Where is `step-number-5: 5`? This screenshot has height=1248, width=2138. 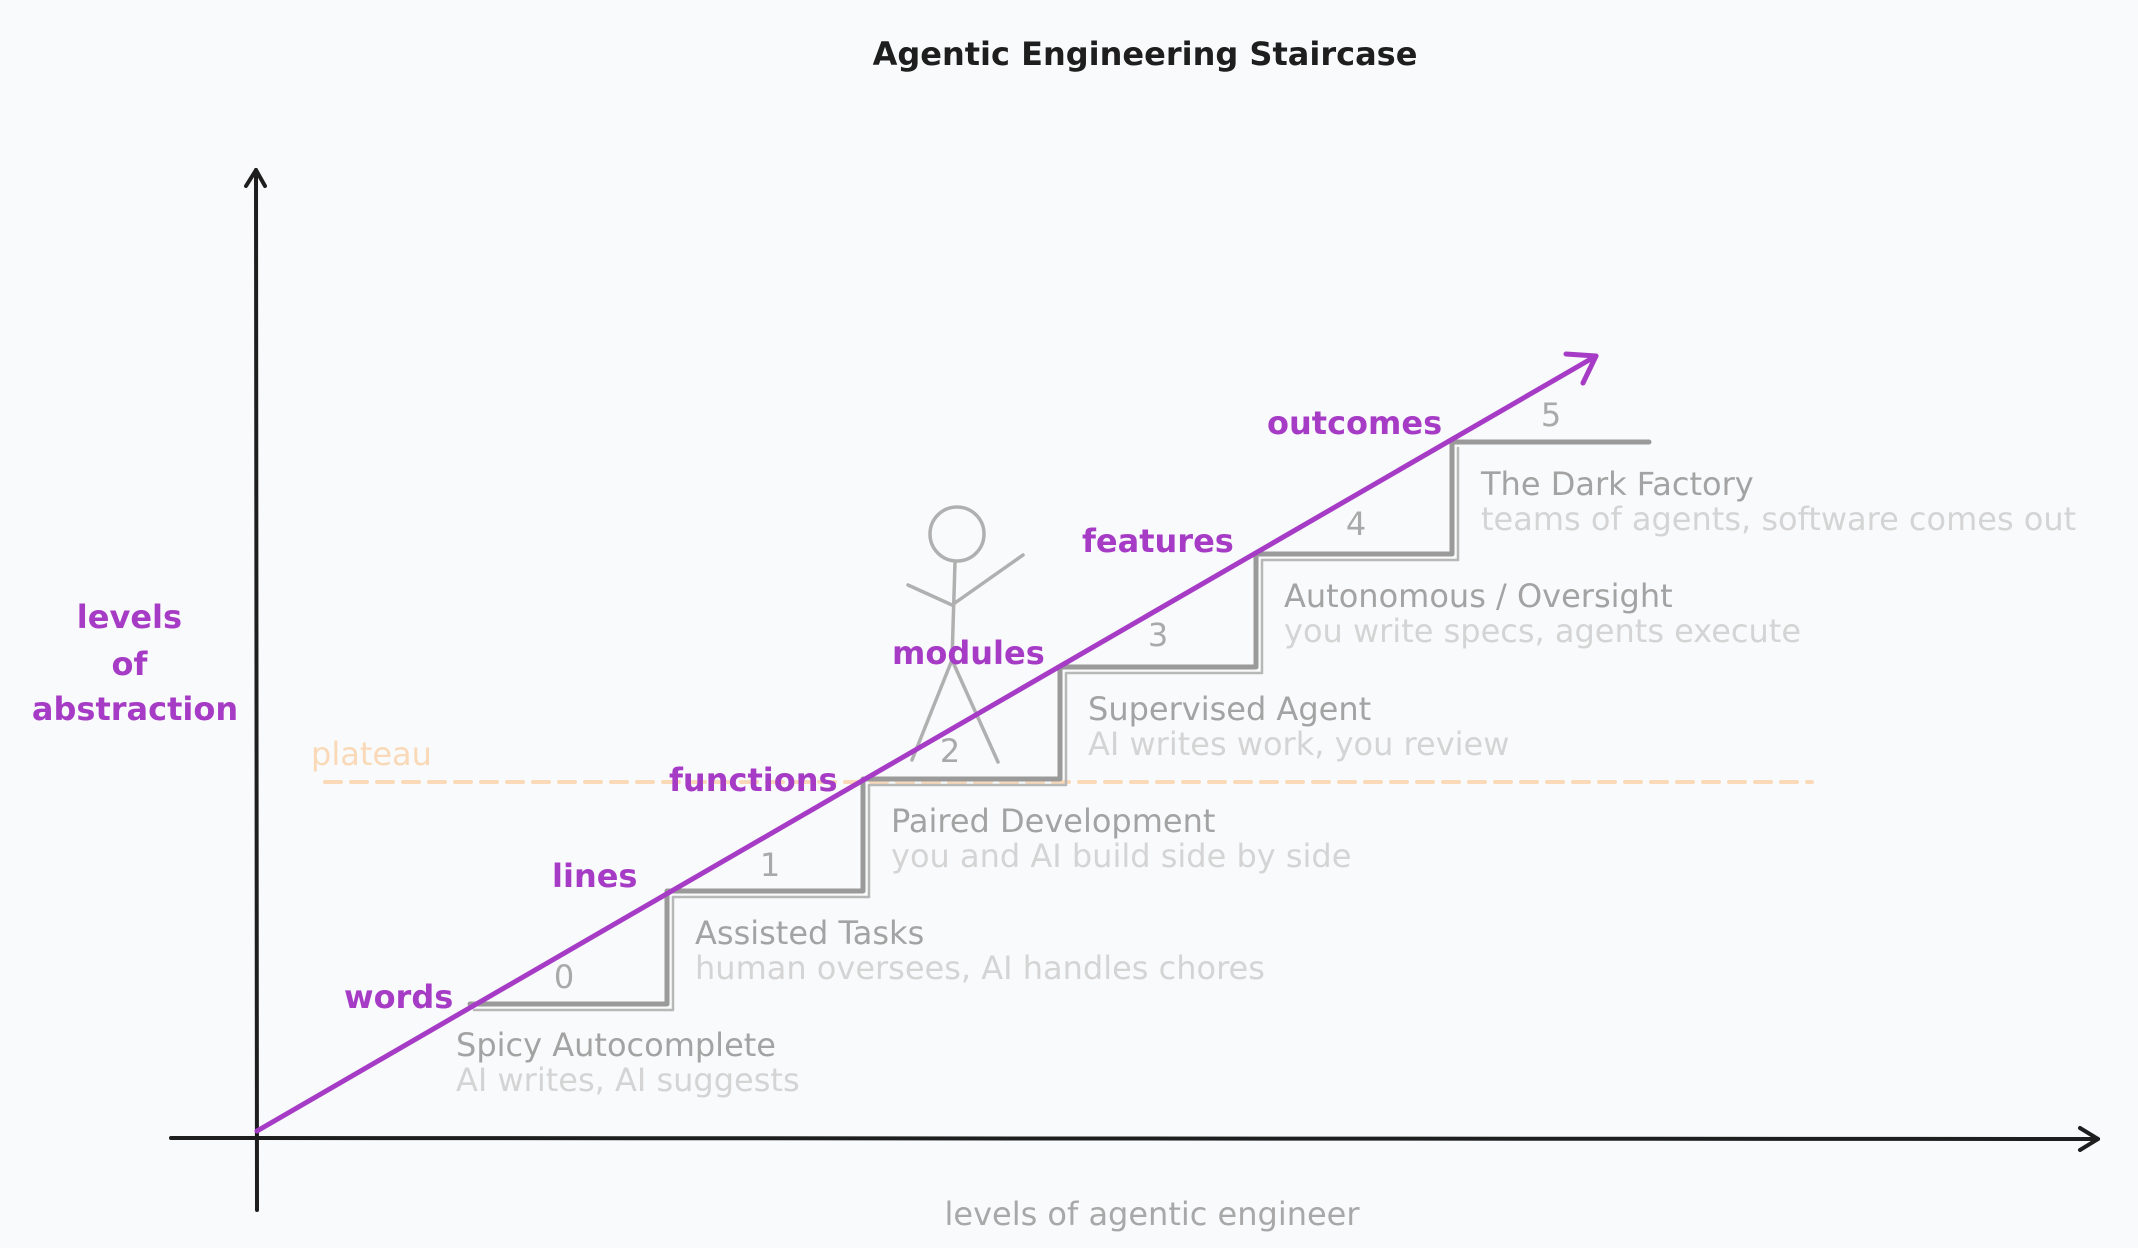
step-number-5: 5 is located at coordinates (1551, 415).